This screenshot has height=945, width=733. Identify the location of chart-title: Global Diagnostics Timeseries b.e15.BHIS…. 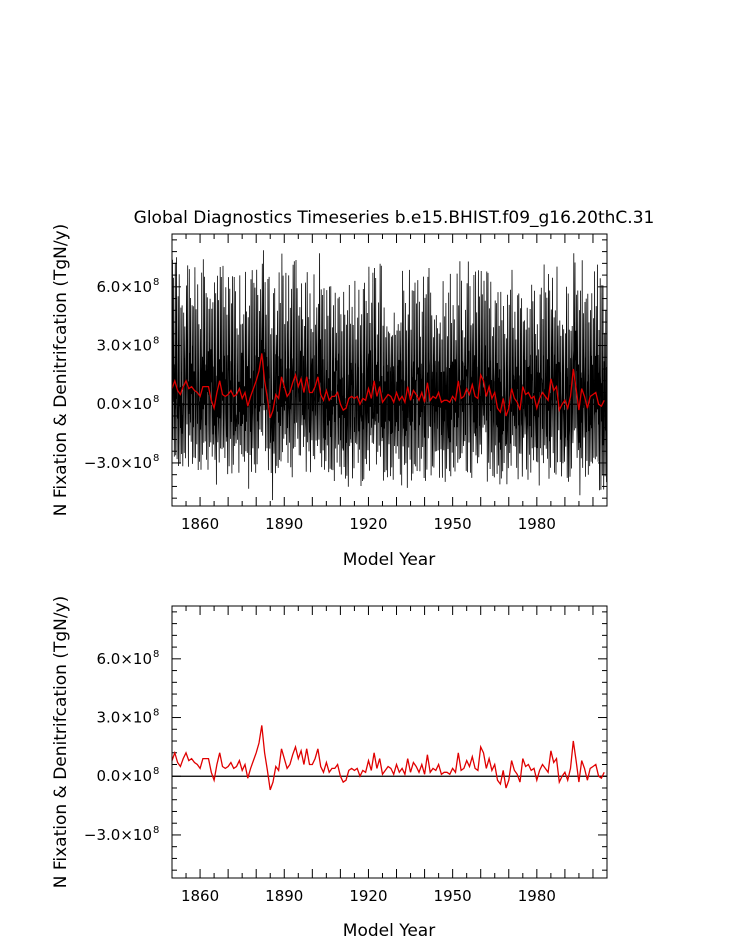
(394, 218).